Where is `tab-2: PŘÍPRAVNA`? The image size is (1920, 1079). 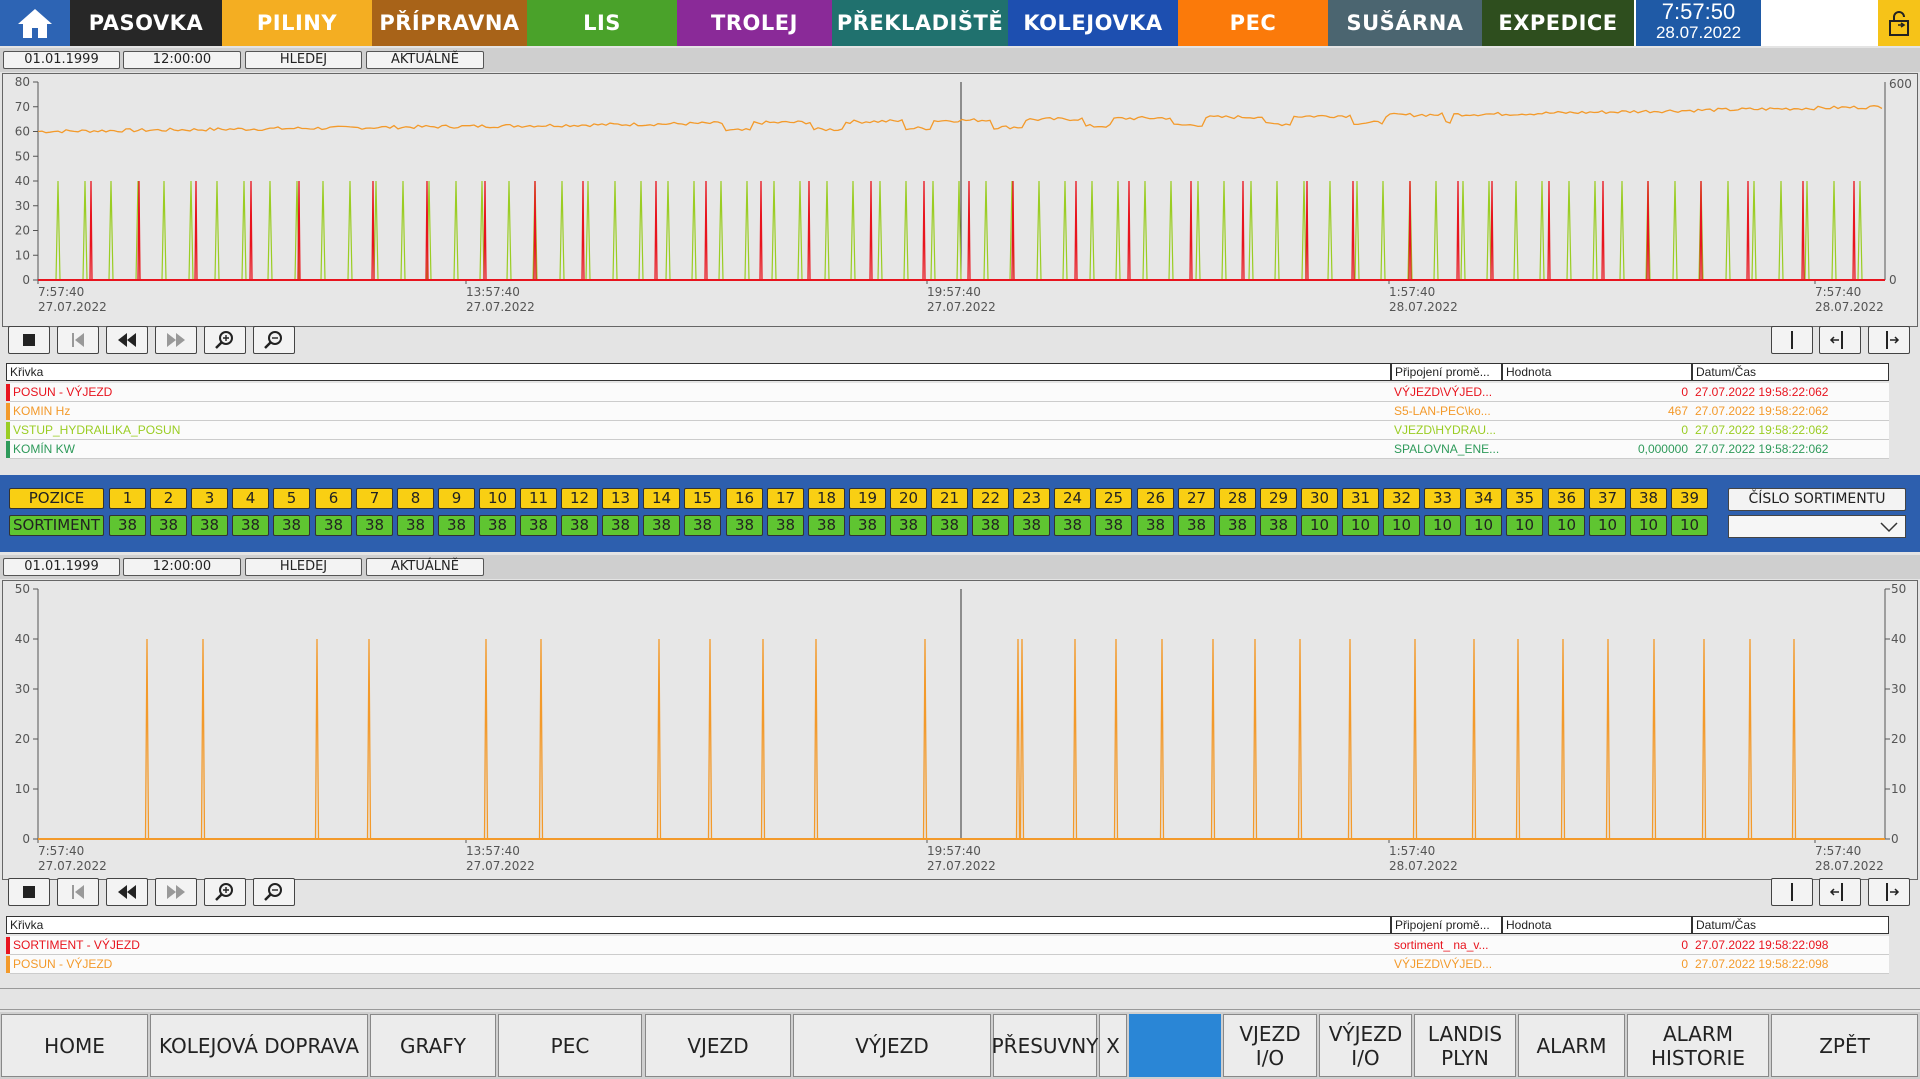
tab-2: PŘÍPRAVNA is located at coordinates (449, 23).